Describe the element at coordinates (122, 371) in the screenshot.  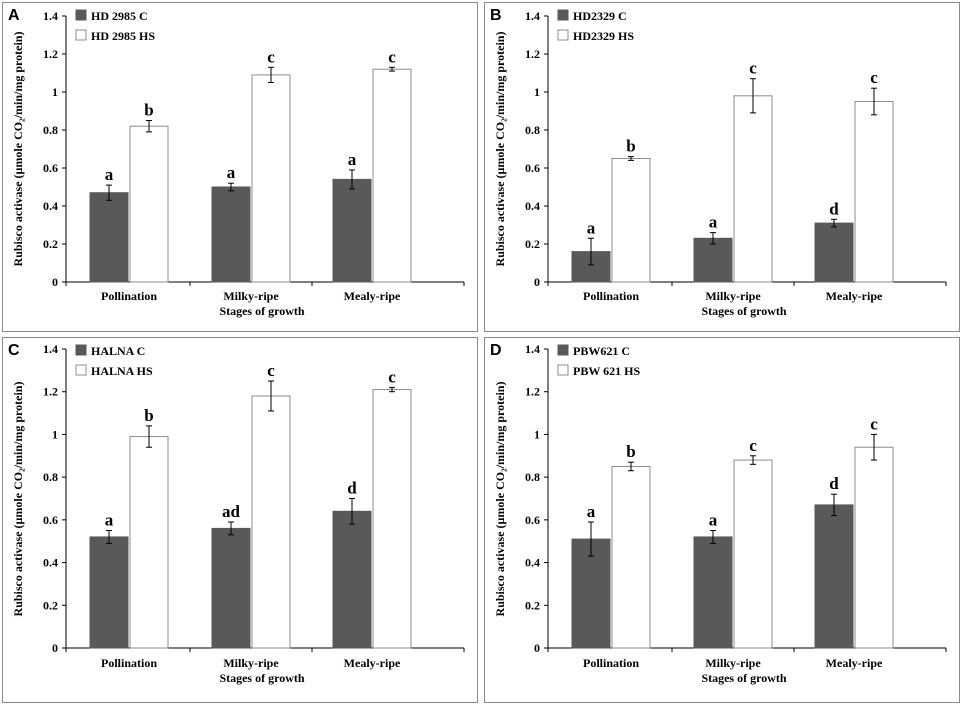
I see `legend-label: HALNA HS` at that location.